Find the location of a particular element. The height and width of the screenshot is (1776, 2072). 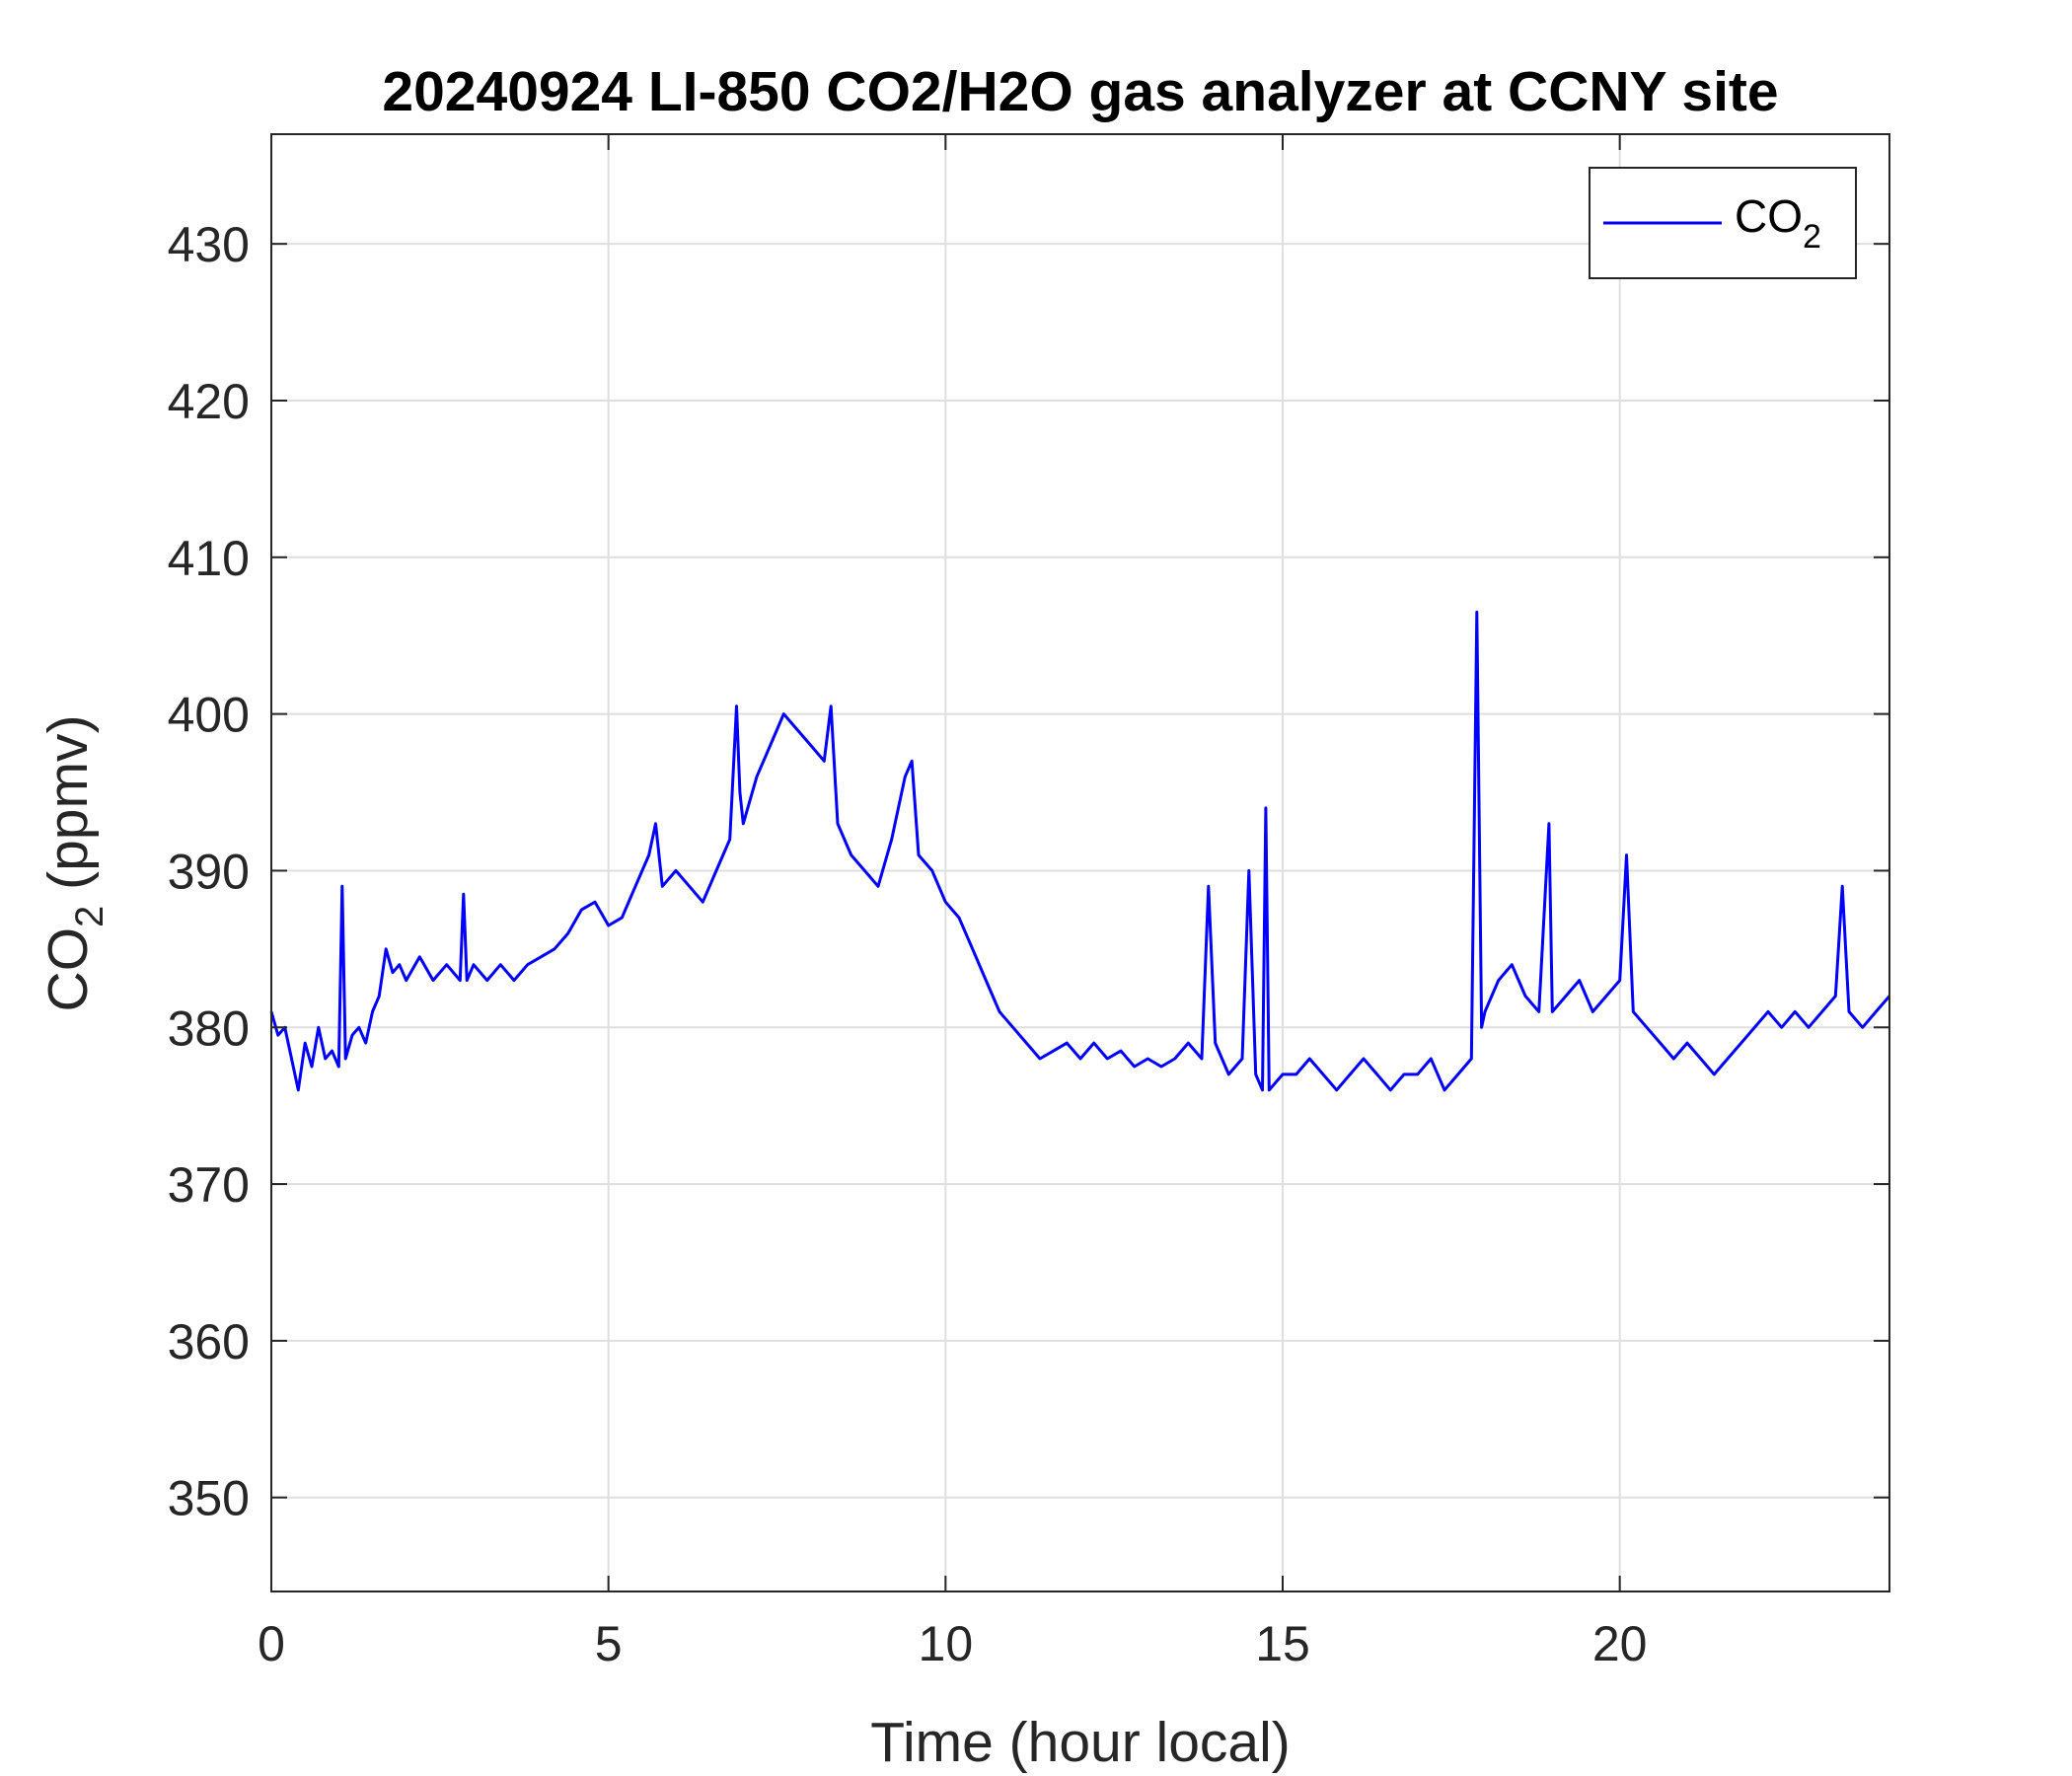

y-tick-label-380: 380 is located at coordinates (209, 1028).